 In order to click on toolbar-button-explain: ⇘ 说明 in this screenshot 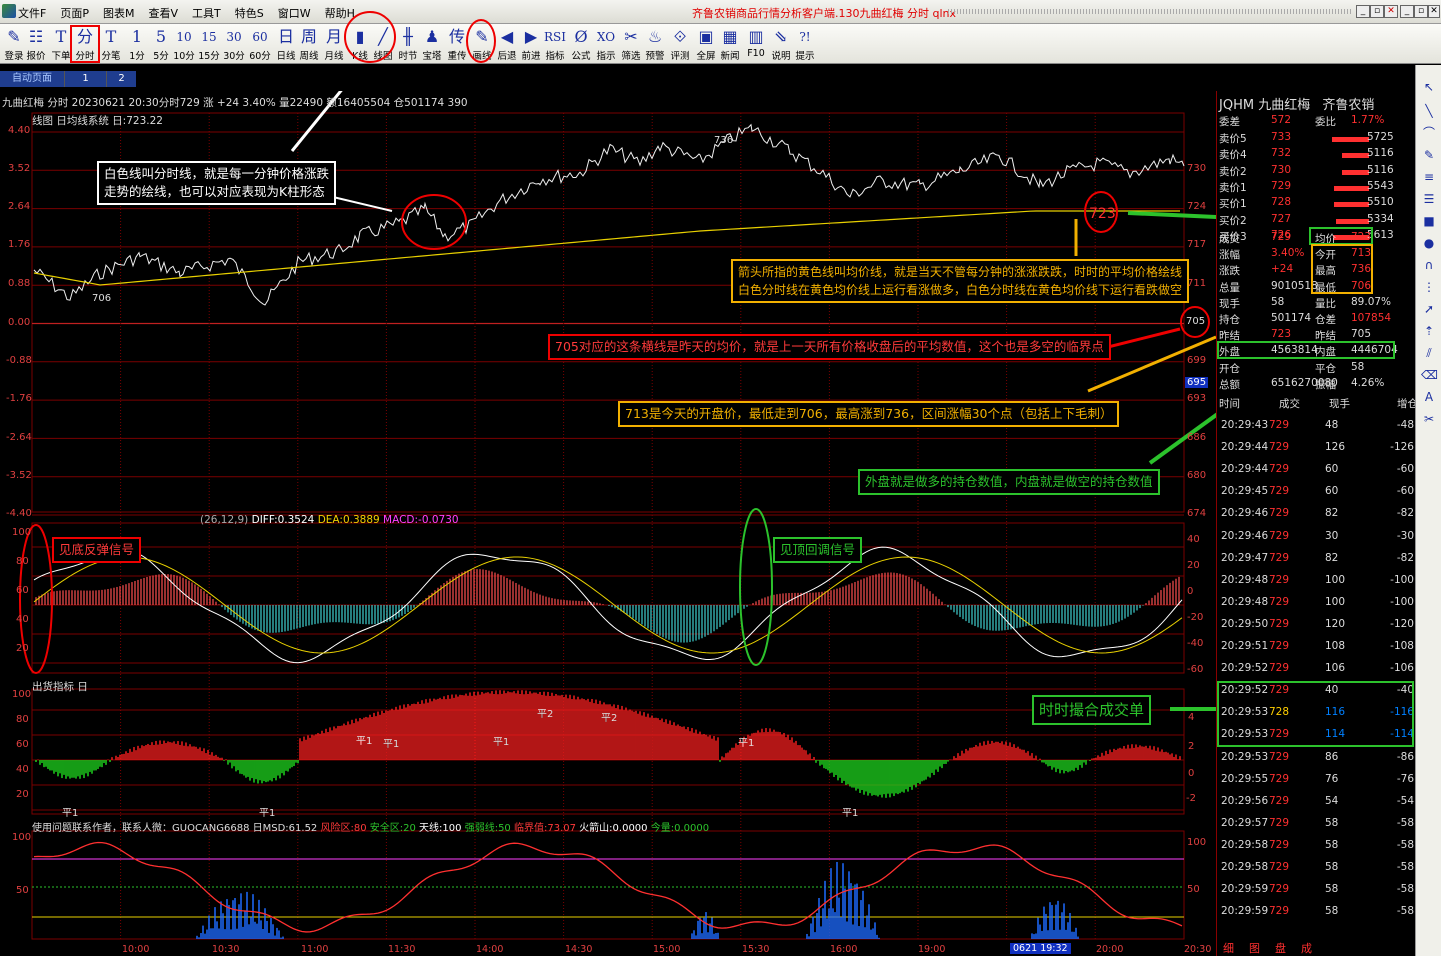, I will do `click(781, 44)`.